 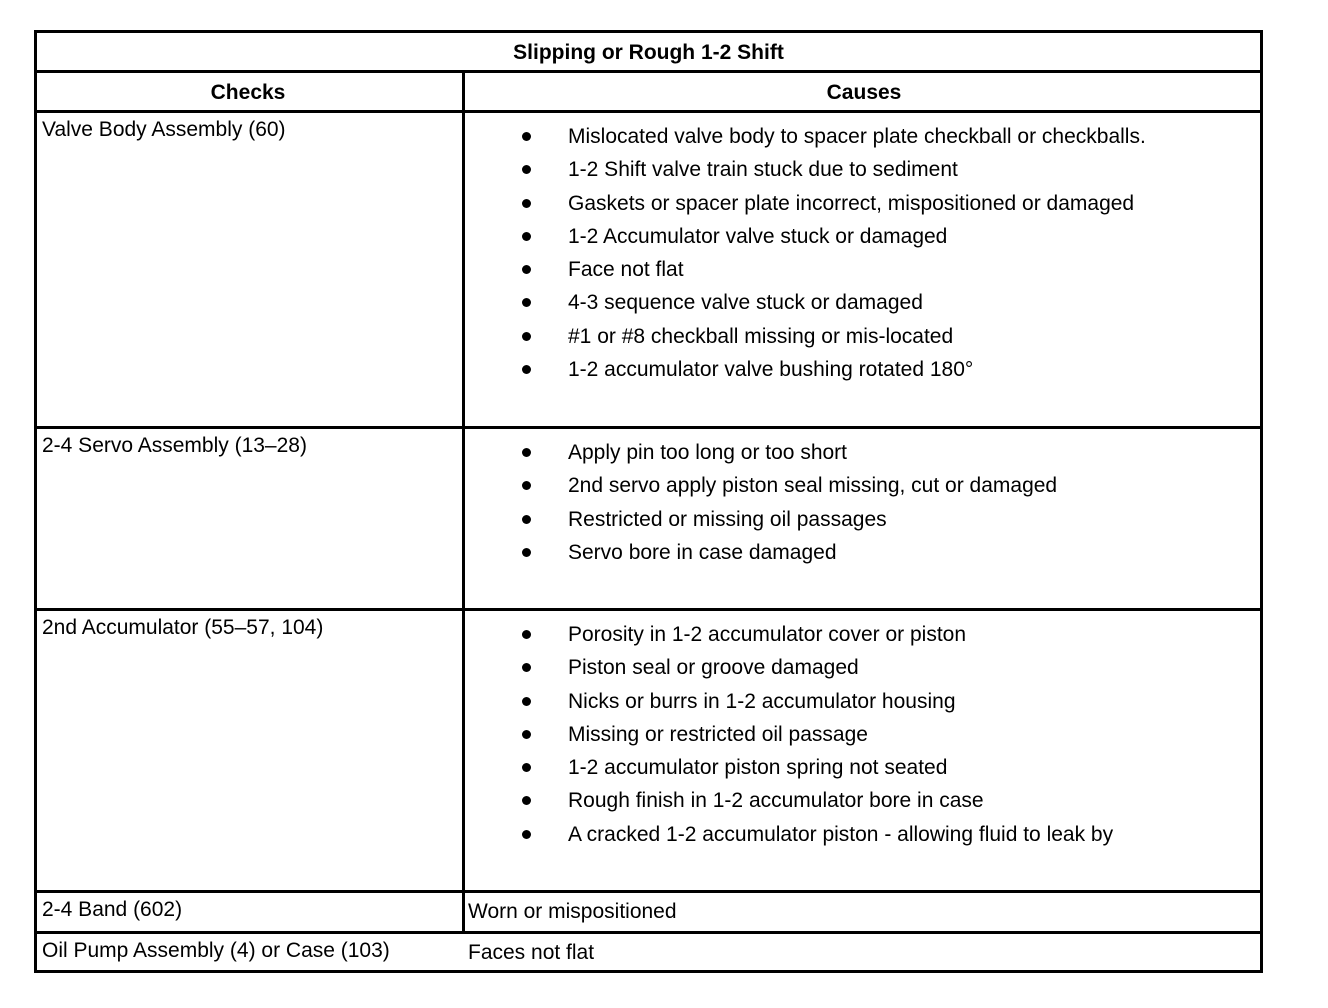 I want to click on check-cell: Oil Pump Assembly (4) or Case (103), so click(x=216, y=950).